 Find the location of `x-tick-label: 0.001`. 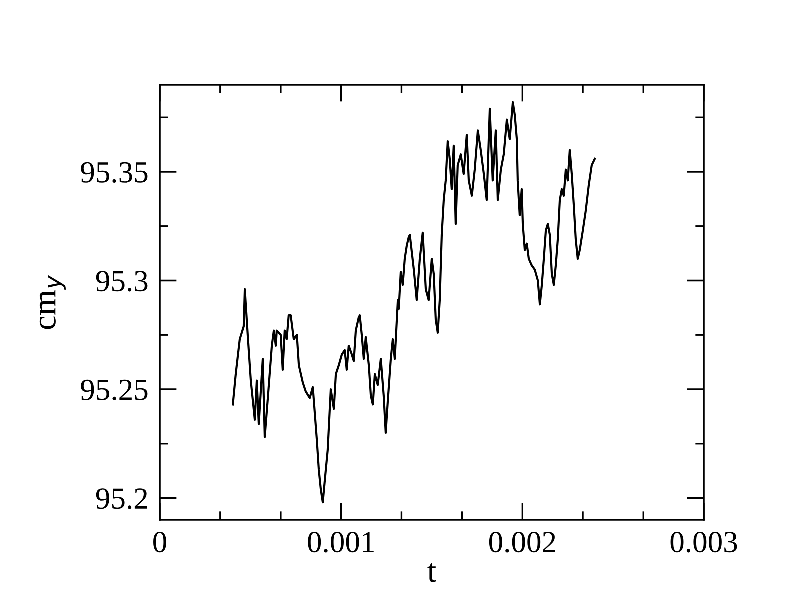

x-tick-label: 0.001 is located at coordinates (341, 542).